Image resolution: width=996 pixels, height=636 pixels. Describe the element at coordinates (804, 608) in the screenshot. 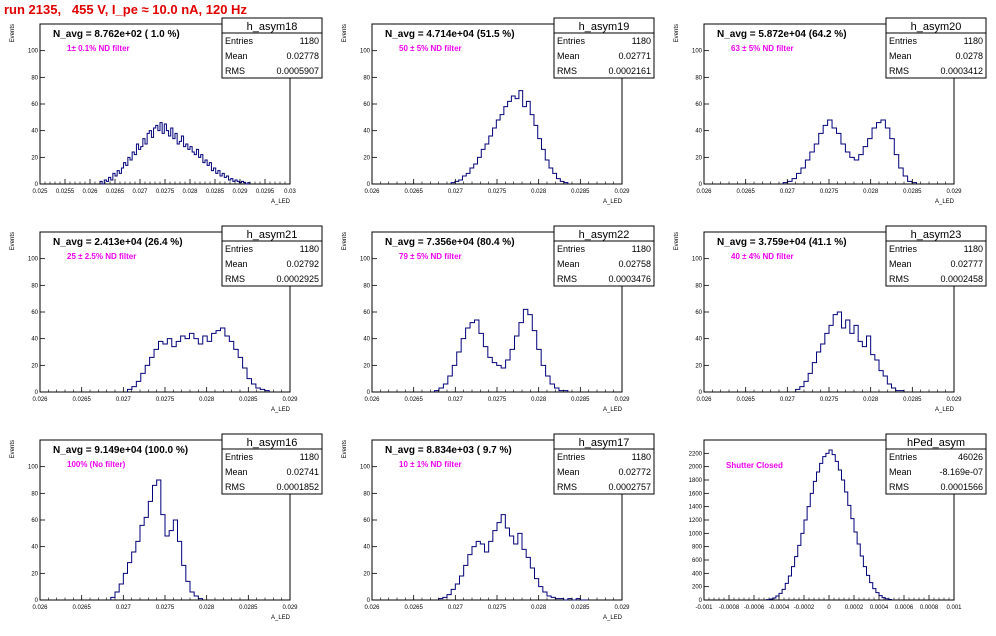

I see `x-tick-label: -0.0002` at that location.